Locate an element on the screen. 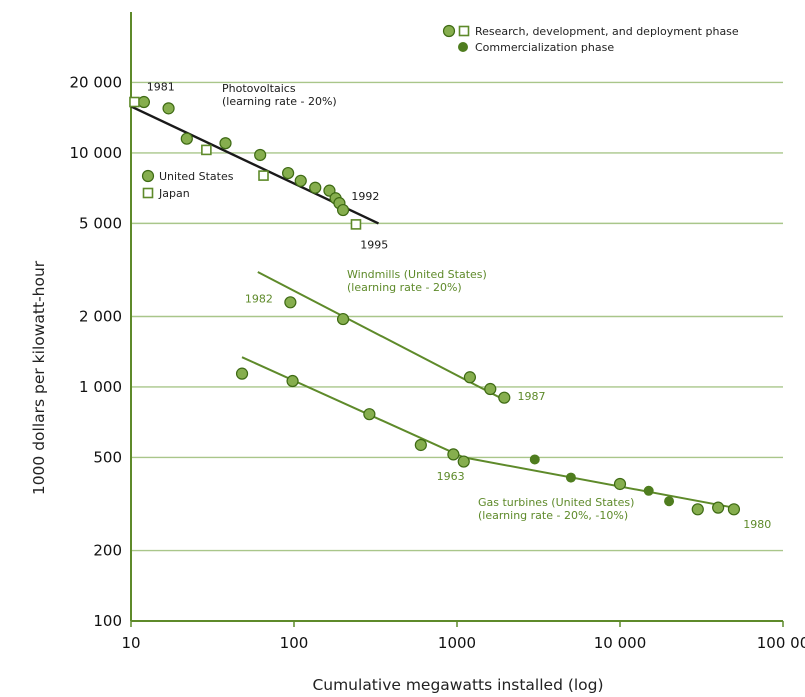  y-tick-label: 1 000 is located at coordinates (100, 387).